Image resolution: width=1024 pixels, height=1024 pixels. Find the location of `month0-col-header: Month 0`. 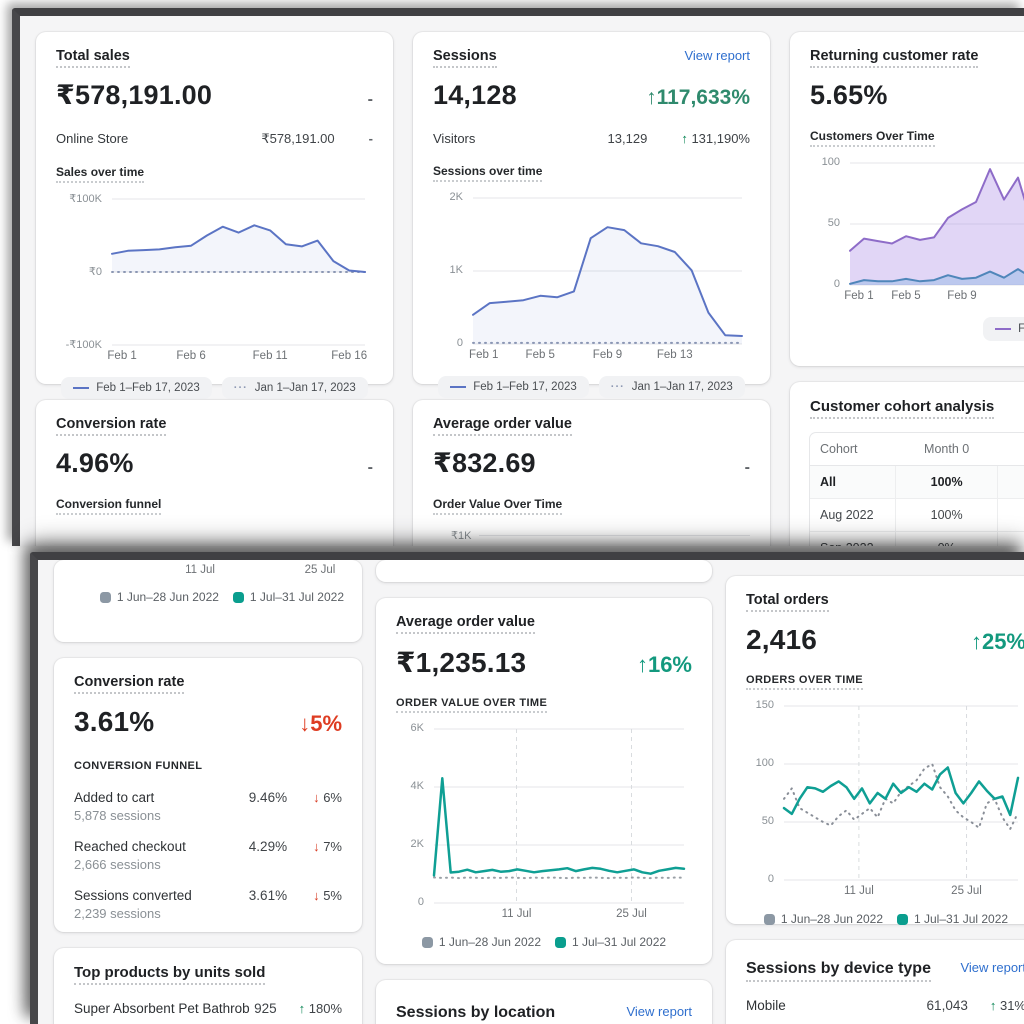

month0-col-header: Month 0 is located at coordinates (946, 449).